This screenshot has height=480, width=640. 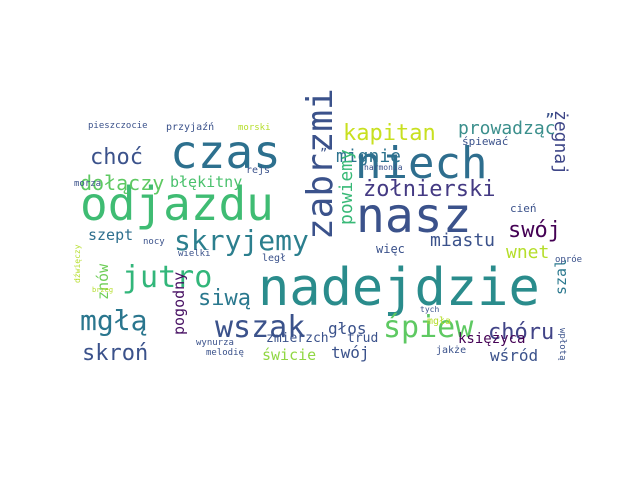 I want to click on cloud-word: chóru, so click(x=521, y=332).